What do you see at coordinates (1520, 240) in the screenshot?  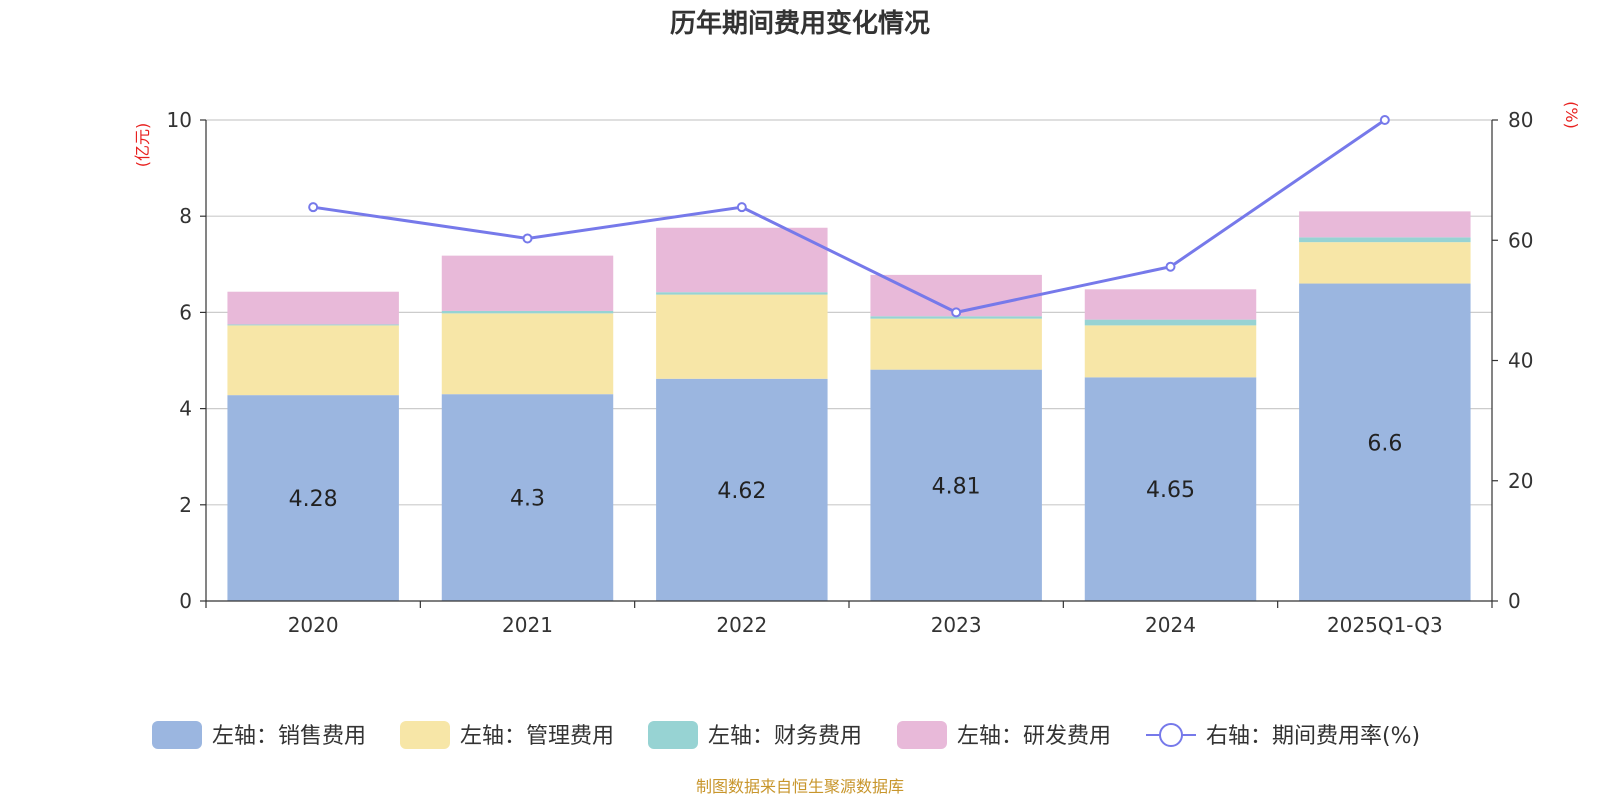 I see `right-tick-label: 60` at bounding box center [1520, 240].